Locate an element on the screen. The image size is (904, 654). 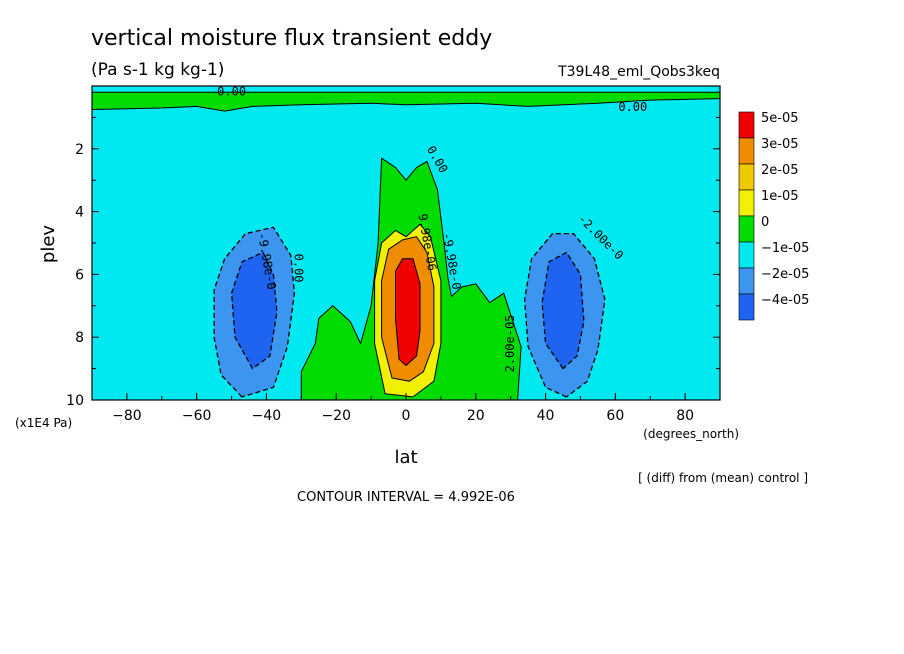
color-legend: 5e-05 3e-05 2e-05 1e-05 0 −1e-05 −2e-05 −4e-05 is located at coordinates (773, 216).